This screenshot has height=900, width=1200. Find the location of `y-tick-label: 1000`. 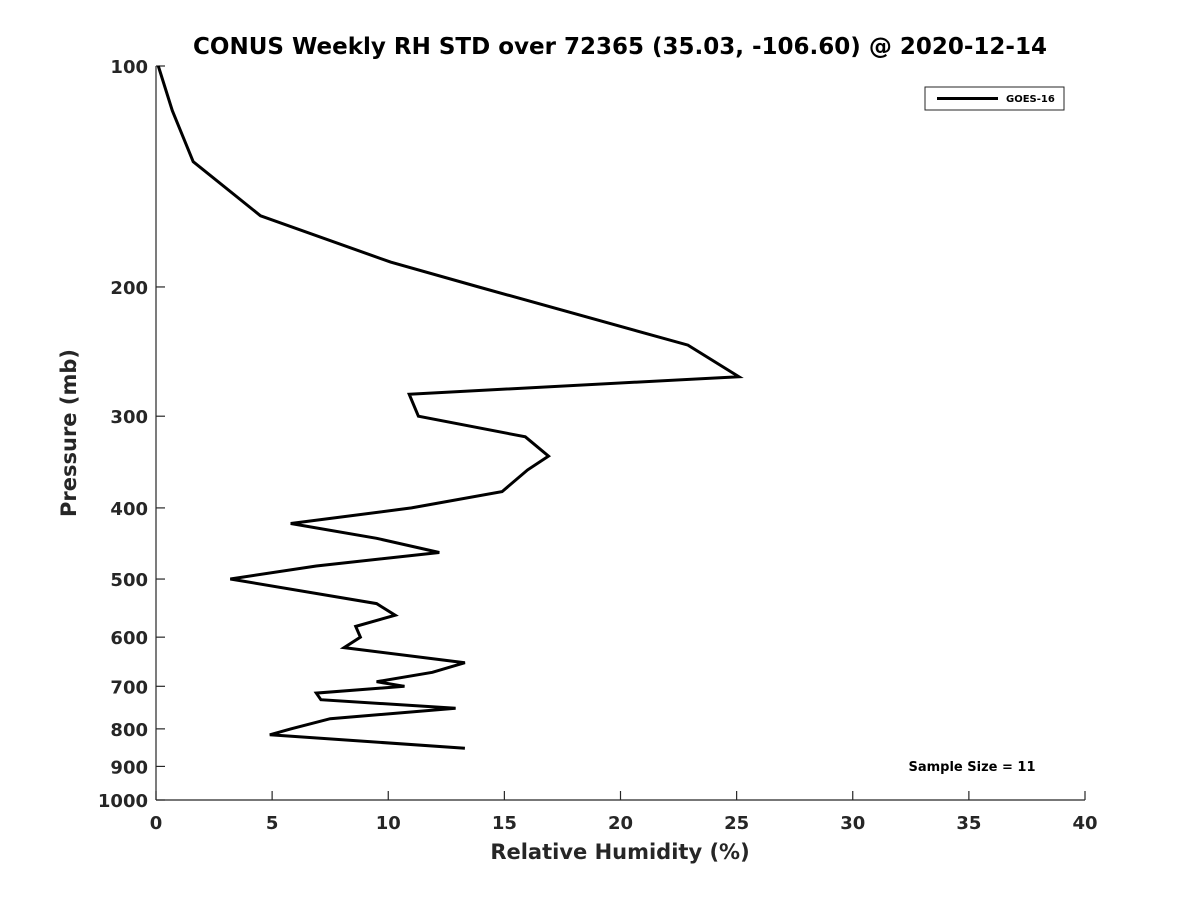

y-tick-label: 1000 is located at coordinates (123, 801).